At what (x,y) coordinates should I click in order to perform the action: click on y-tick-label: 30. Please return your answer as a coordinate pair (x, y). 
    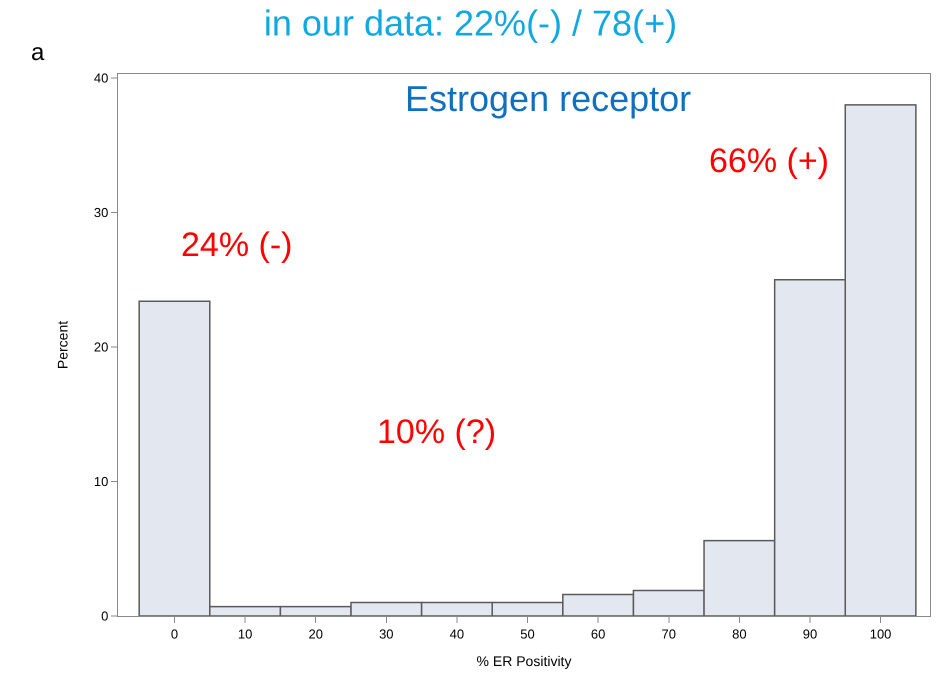
    Looking at the image, I should click on (101, 212).